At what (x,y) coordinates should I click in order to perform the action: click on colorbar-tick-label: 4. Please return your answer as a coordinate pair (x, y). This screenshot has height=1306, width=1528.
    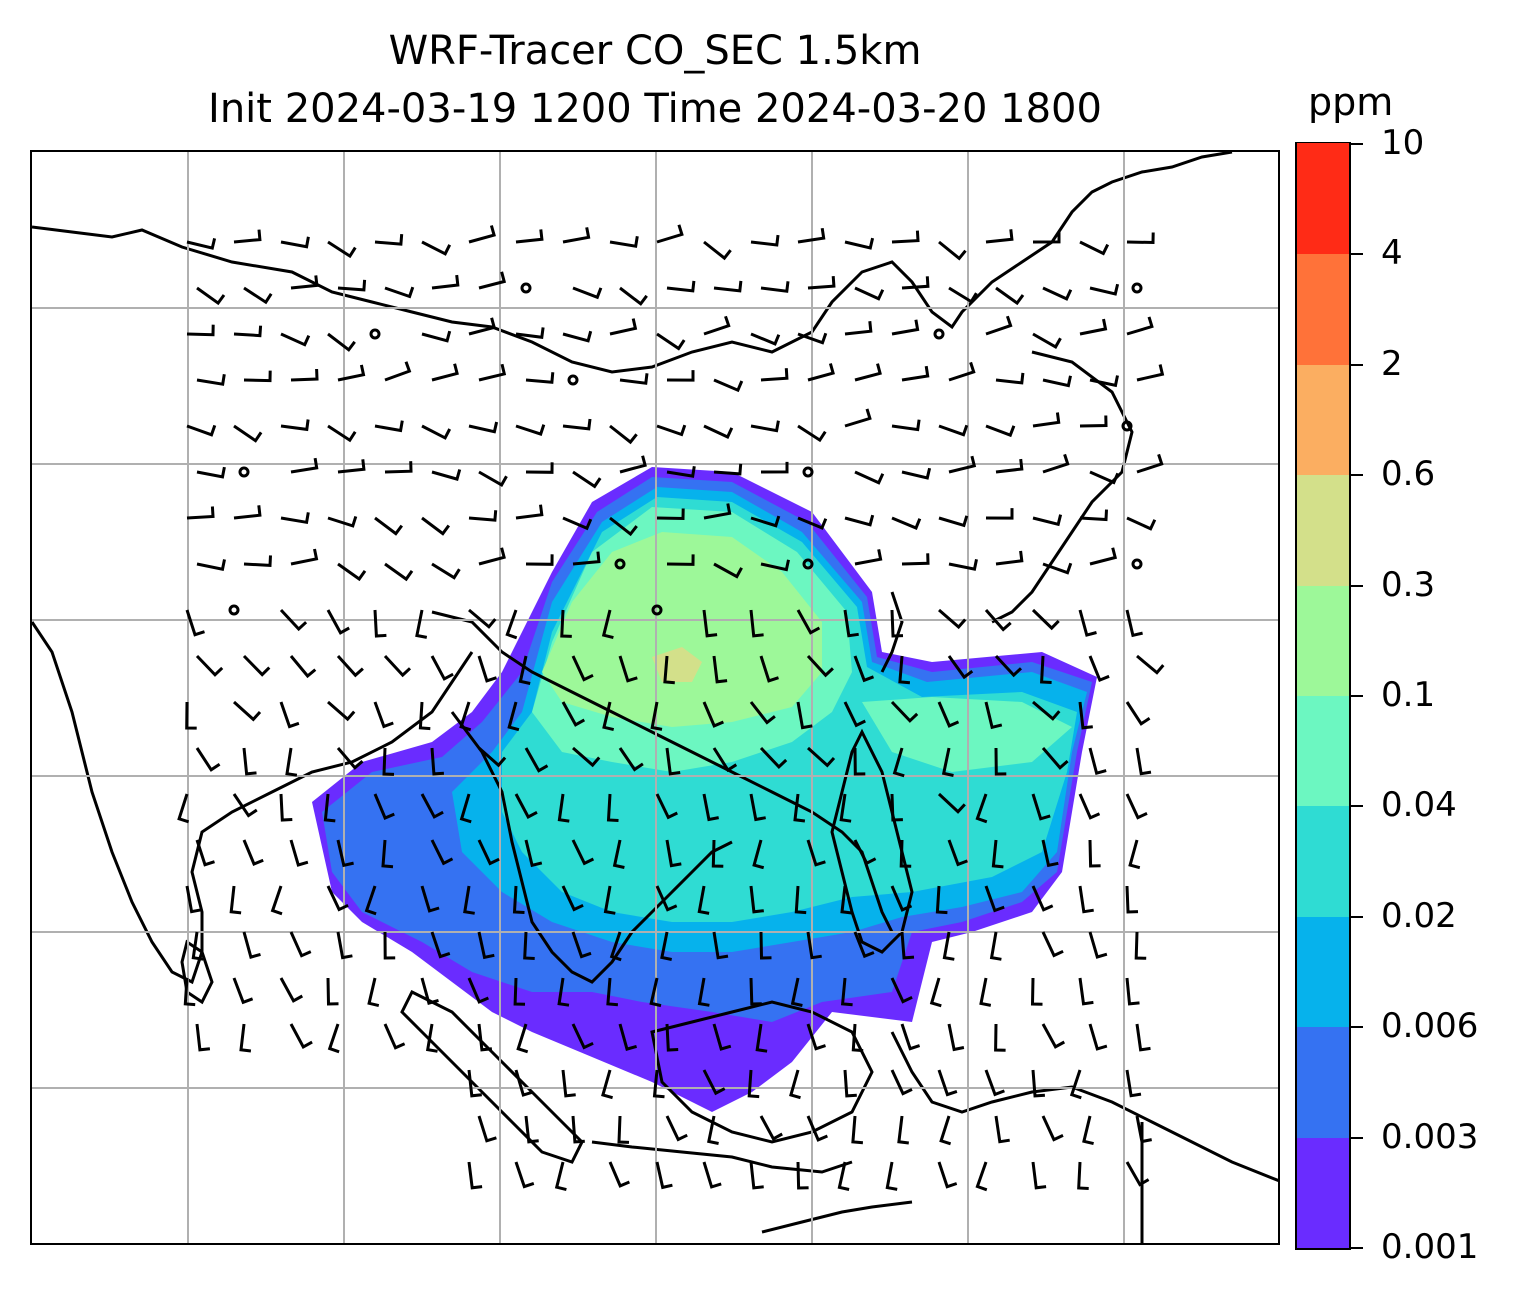
    Looking at the image, I should click on (1392, 253).